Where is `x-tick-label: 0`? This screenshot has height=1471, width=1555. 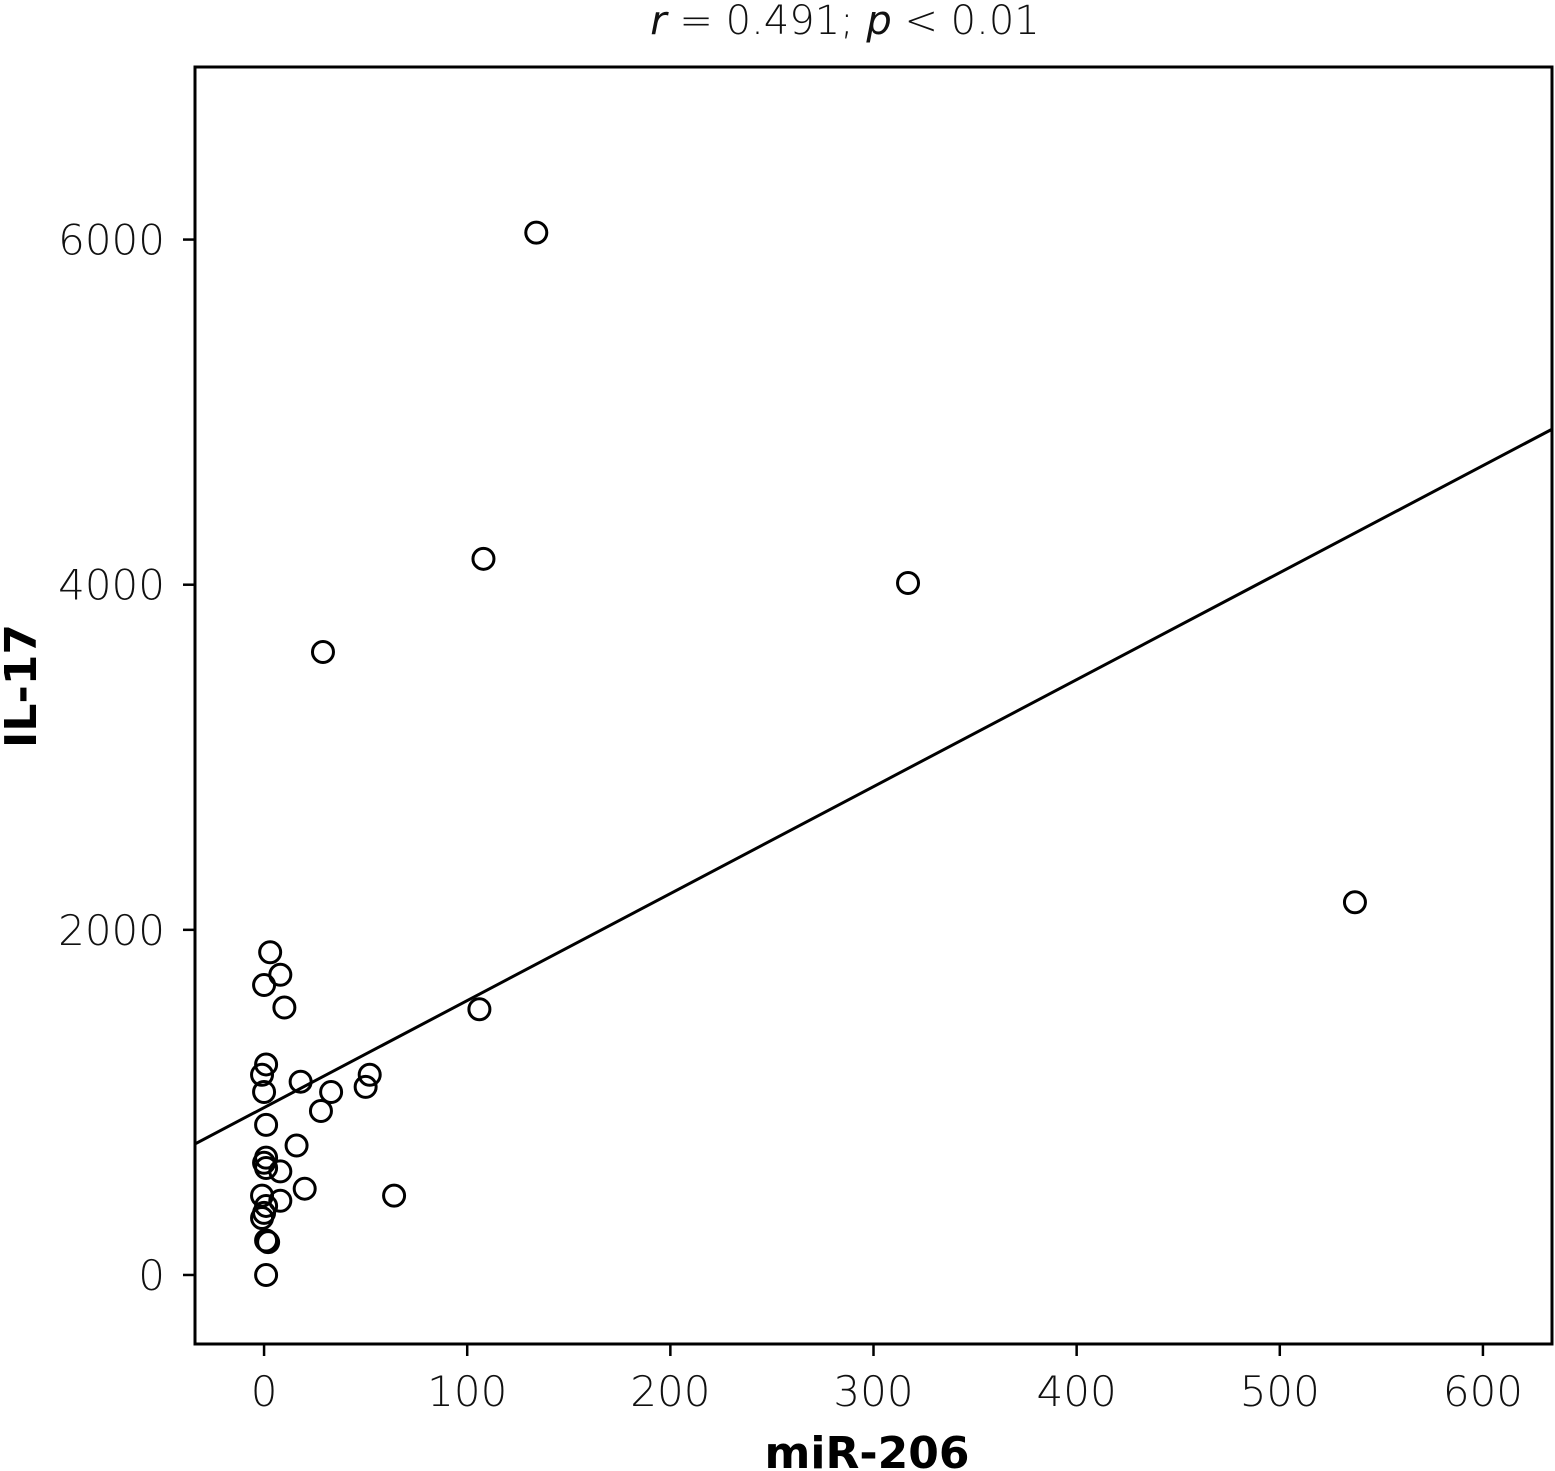
x-tick-label: 0 is located at coordinates (264, 1391).